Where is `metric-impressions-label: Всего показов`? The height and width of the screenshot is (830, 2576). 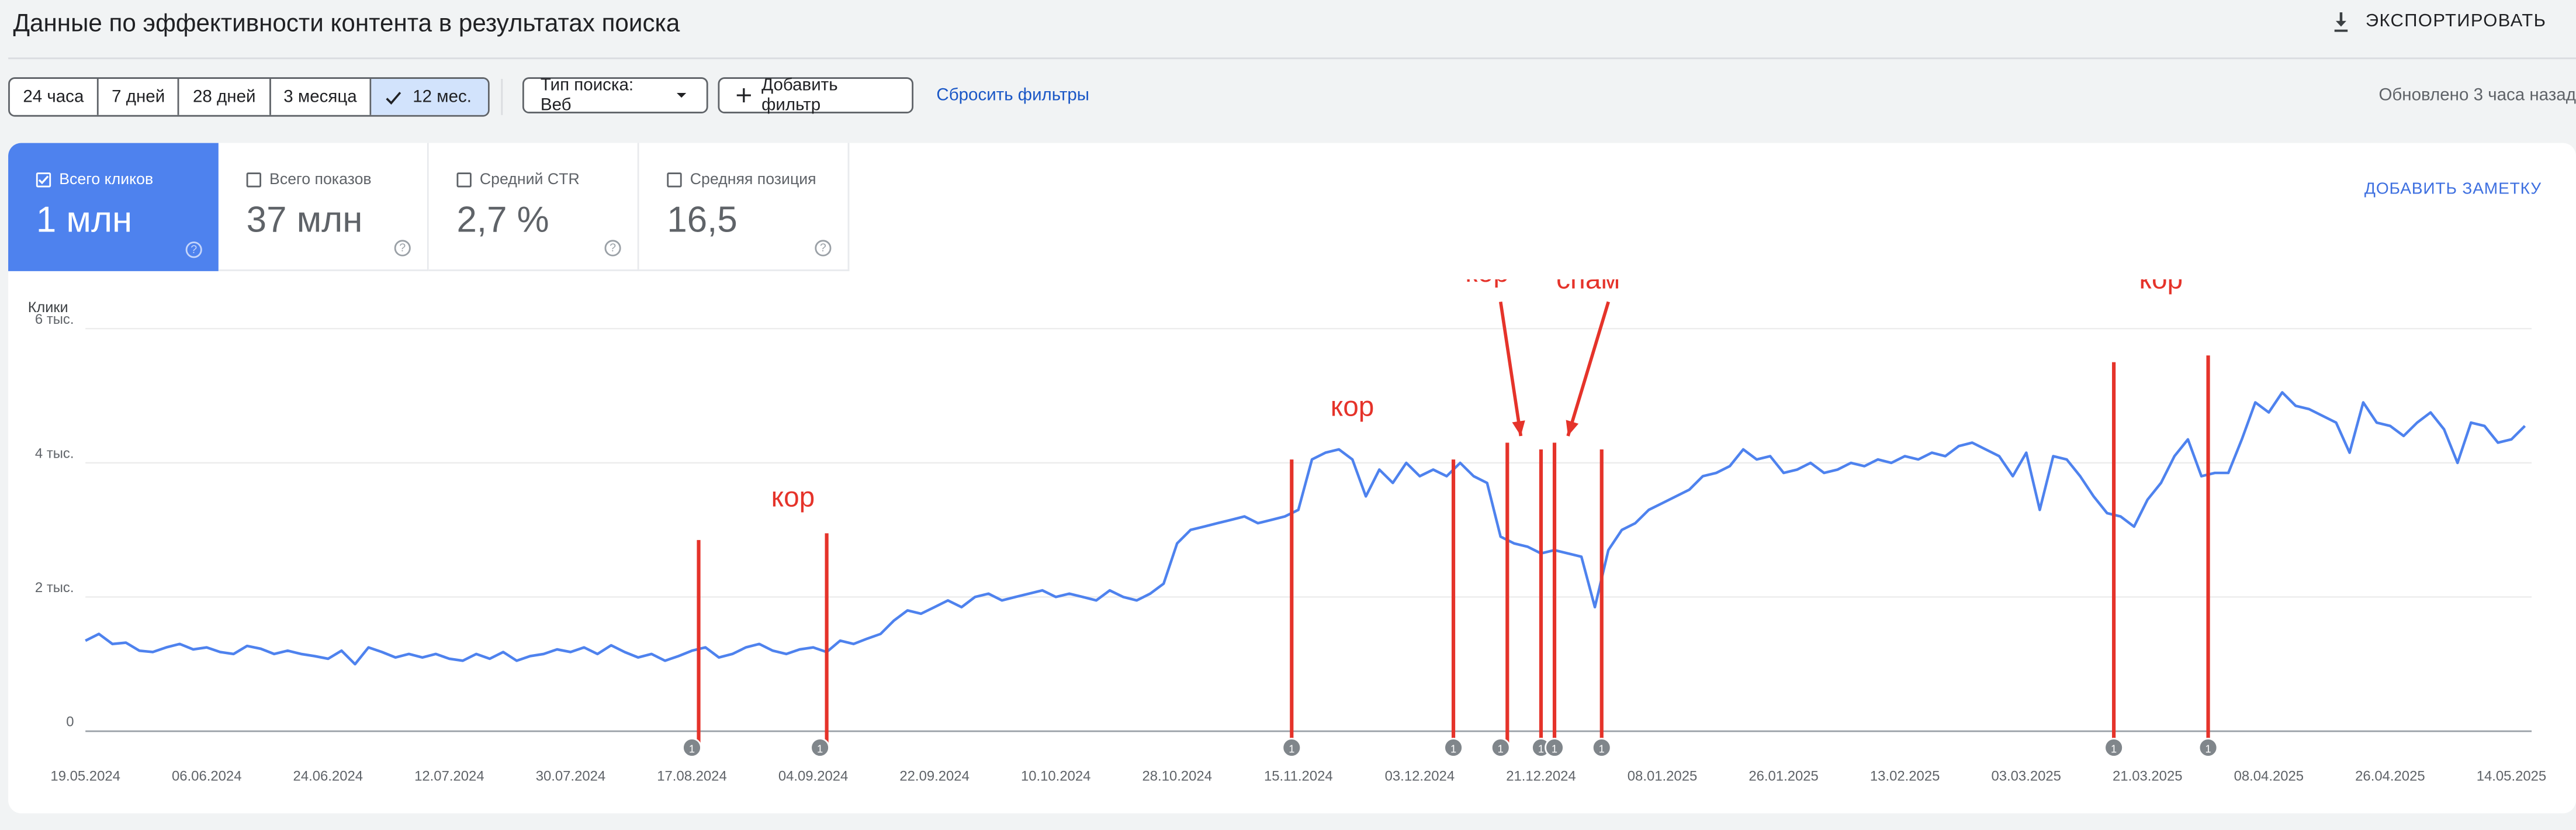
metric-impressions-label: Всего показов is located at coordinates (320, 180).